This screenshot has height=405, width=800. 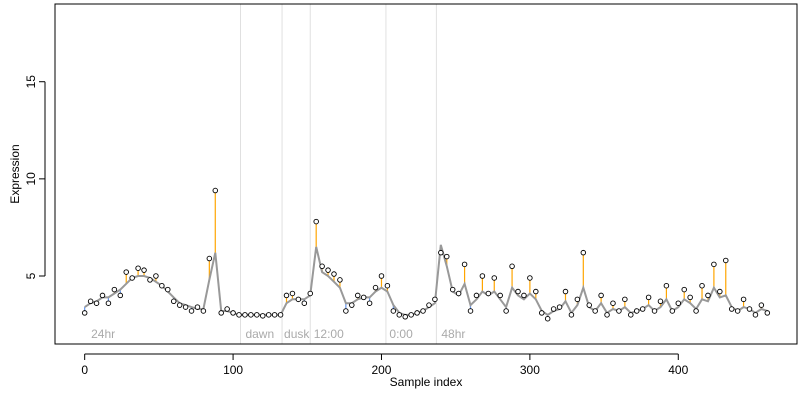 What do you see at coordinates (233, 370) in the screenshot?
I see `x-tick-label: 100` at bounding box center [233, 370].